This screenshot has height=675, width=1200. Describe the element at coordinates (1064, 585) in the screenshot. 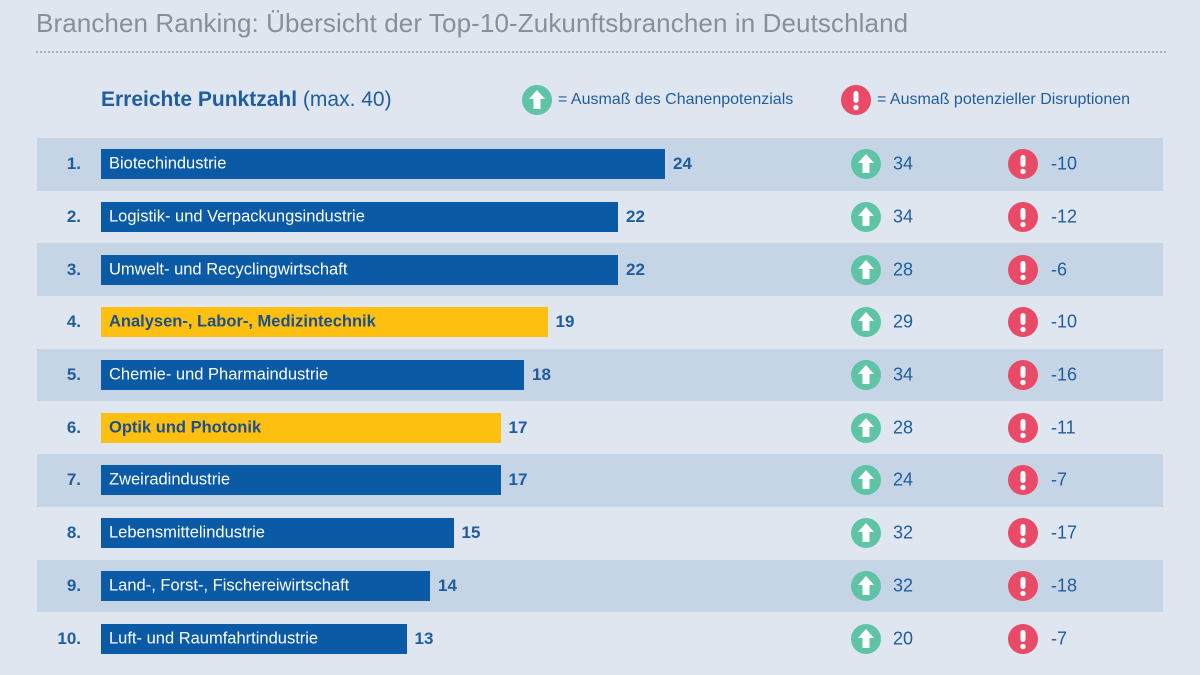

I see `disruption-value: -18` at that location.